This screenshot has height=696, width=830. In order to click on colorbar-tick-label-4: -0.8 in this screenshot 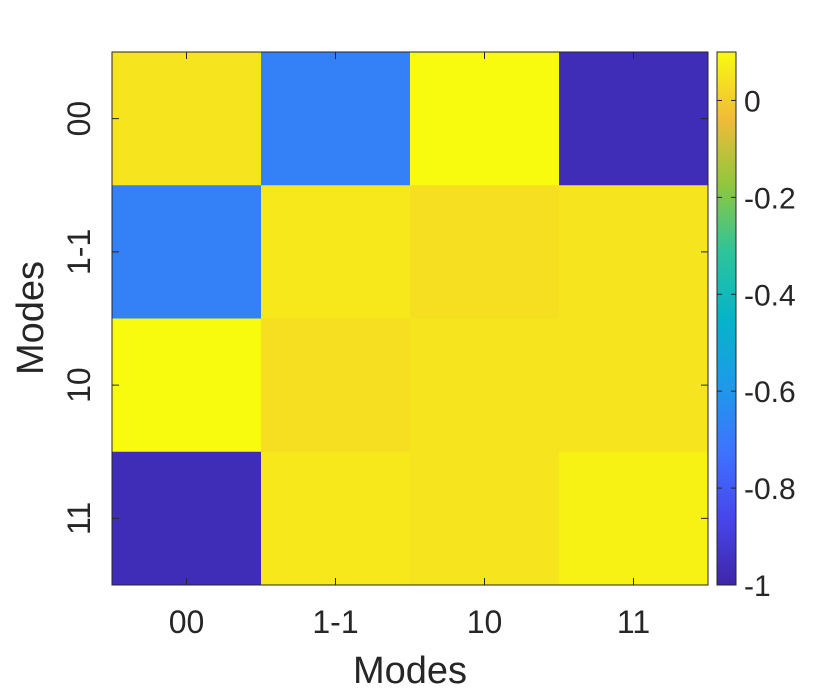, I will do `click(770, 489)`.